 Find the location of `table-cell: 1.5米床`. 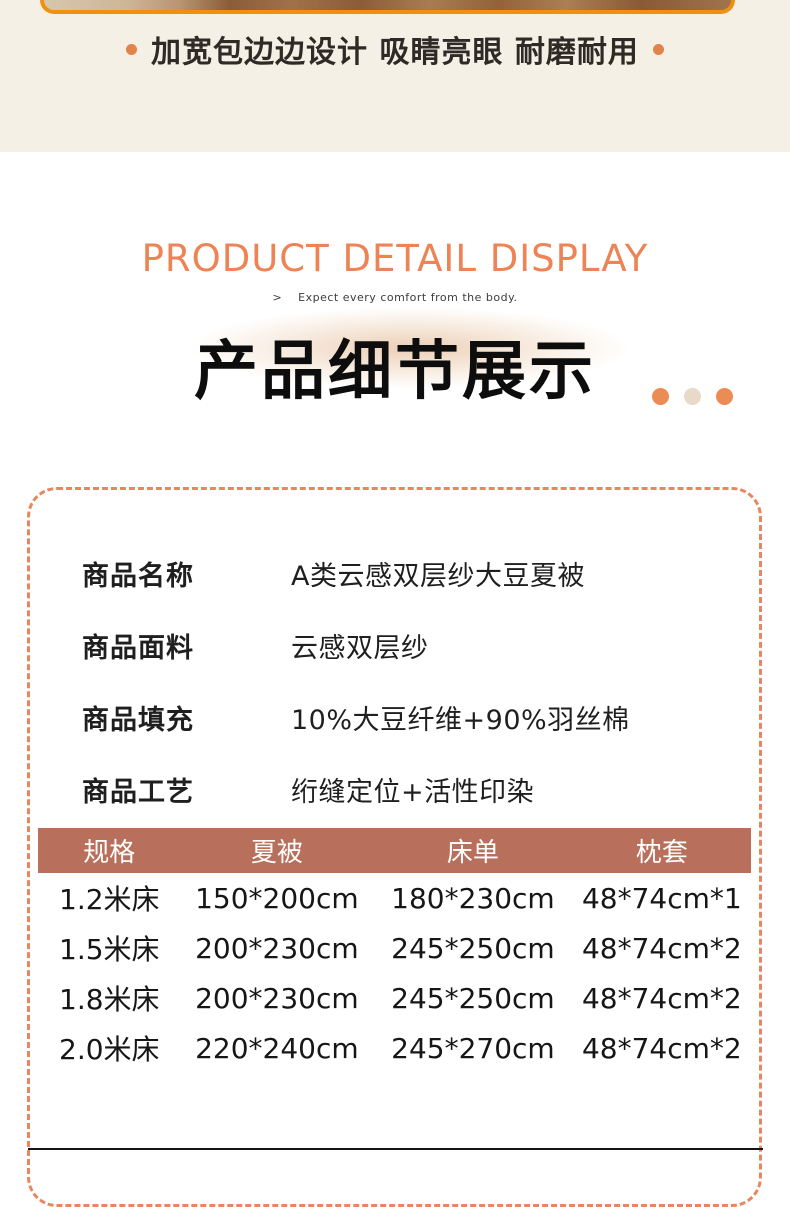

table-cell: 1.5米床 is located at coordinates (109, 949).